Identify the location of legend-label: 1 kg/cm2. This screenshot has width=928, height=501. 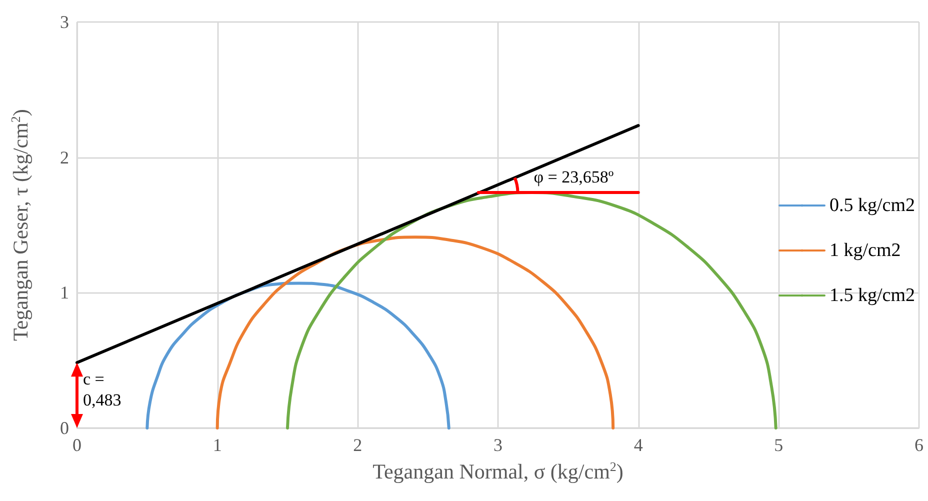
(865, 250).